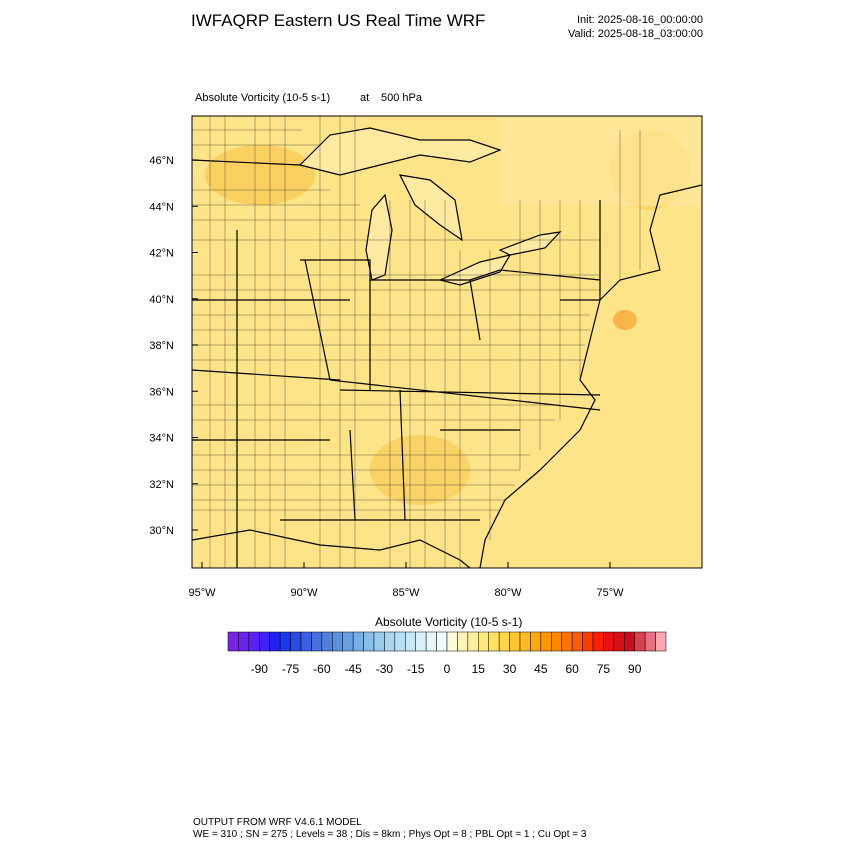  What do you see at coordinates (161, 300) in the screenshot?
I see `lat-label: 40°N` at bounding box center [161, 300].